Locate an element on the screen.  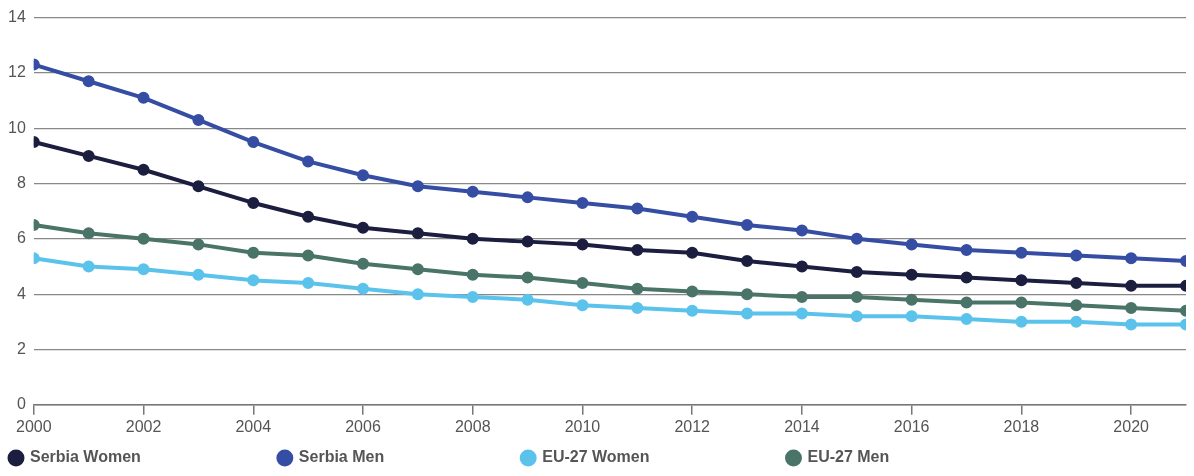
x-tick-label: 2010 is located at coordinates (582, 426).